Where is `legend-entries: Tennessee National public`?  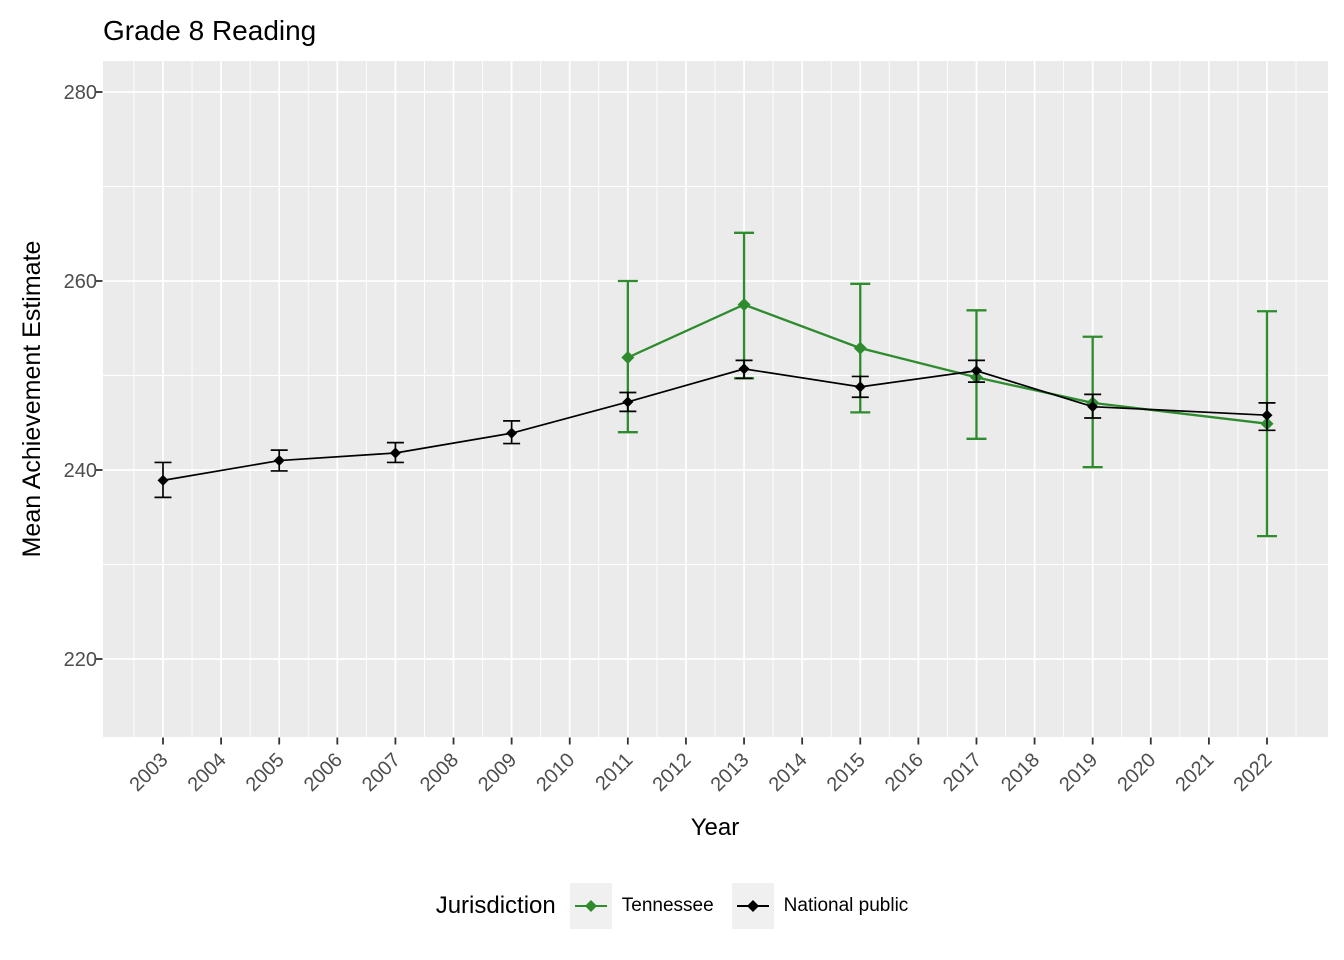
legend-entries: Tennessee National public is located at coordinates (739, 906).